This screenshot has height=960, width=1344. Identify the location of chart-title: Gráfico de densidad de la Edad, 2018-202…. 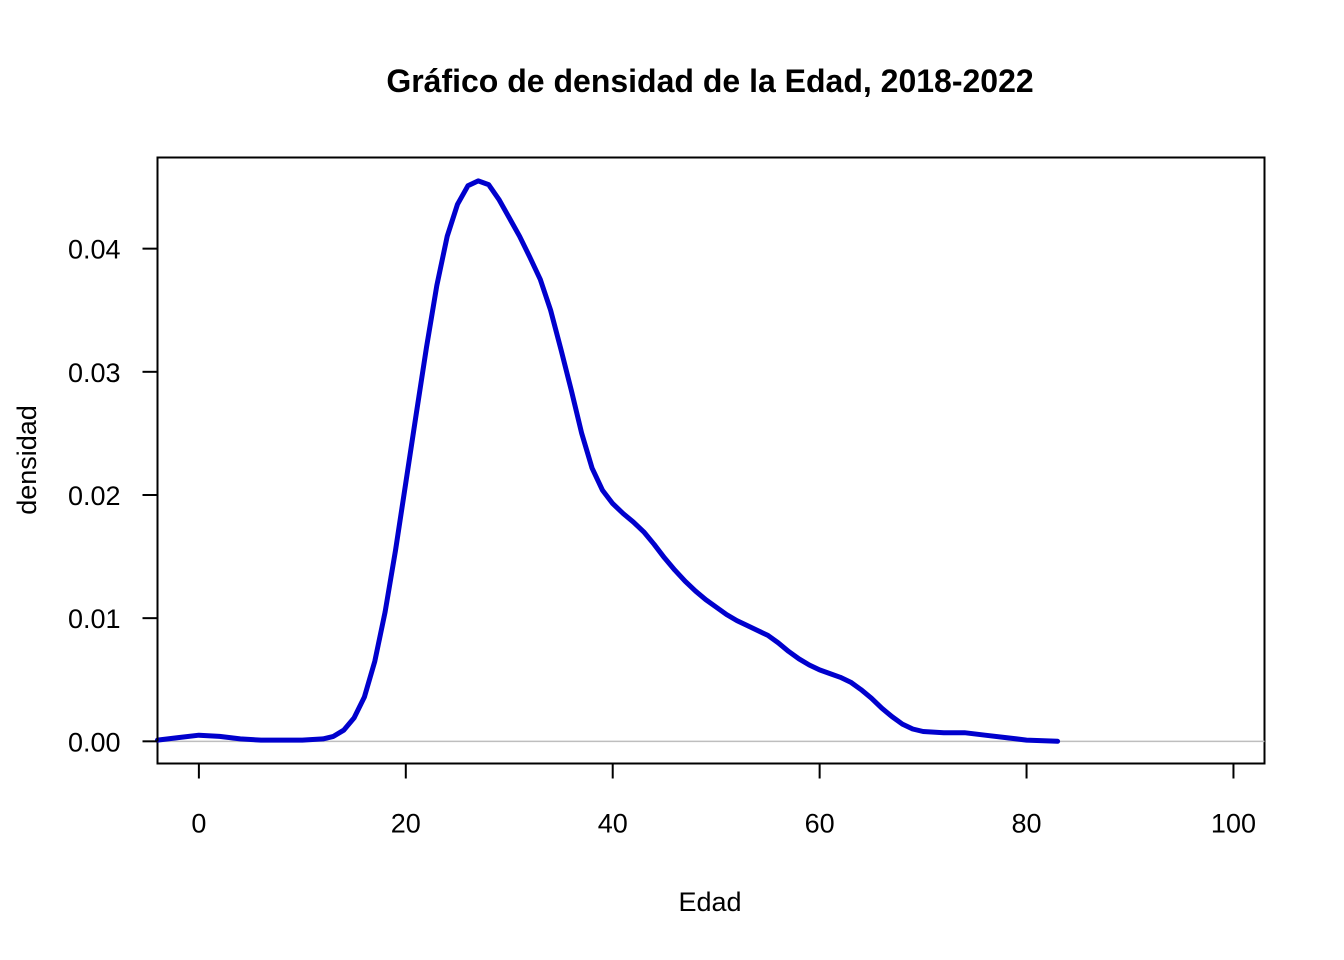
(709, 81).